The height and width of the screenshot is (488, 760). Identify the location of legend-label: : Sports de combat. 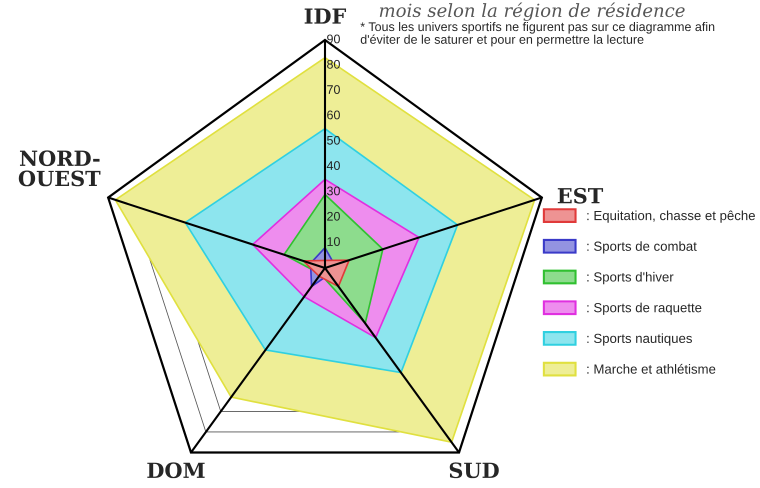
(642, 247).